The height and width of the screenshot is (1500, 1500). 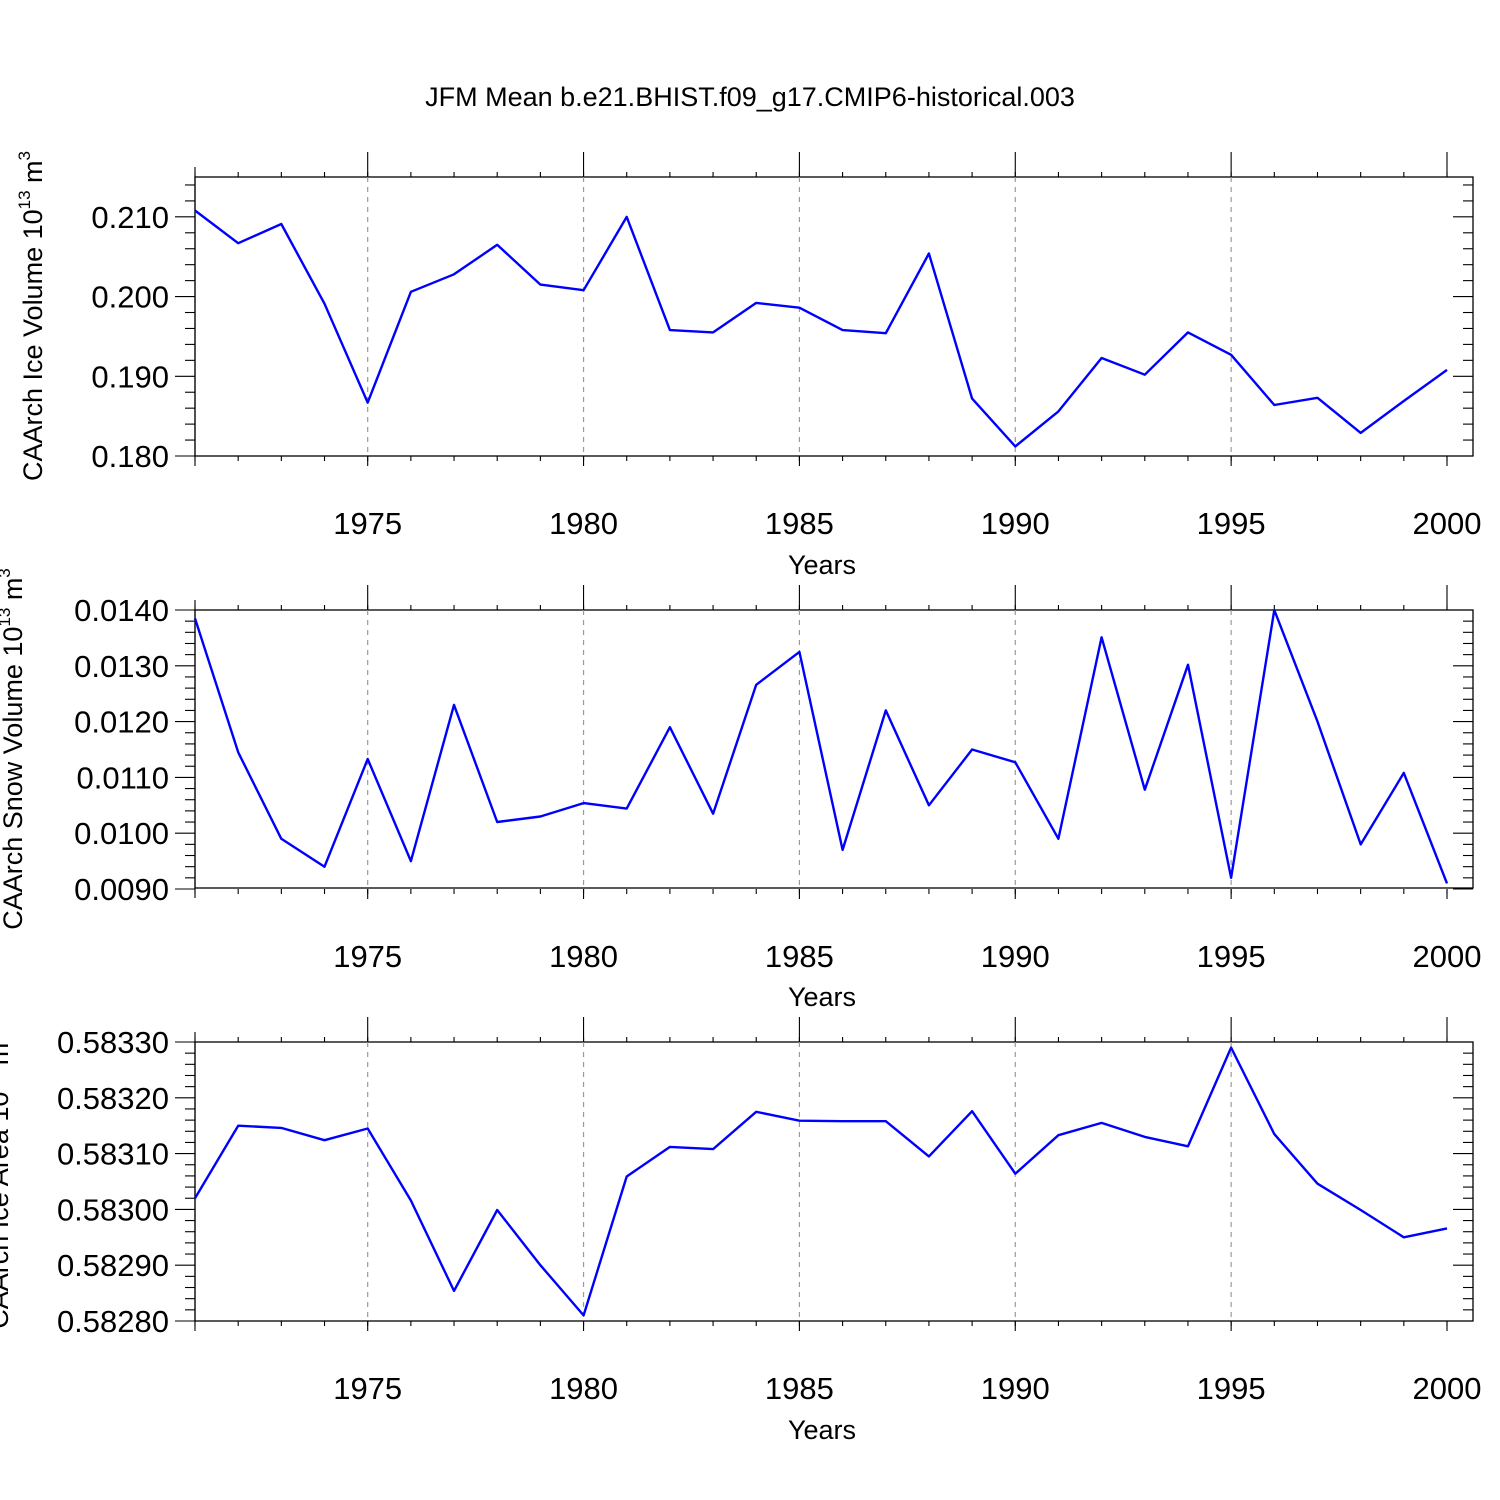 What do you see at coordinates (121, 750) in the screenshot?
I see `y-tick-labels: 0.0090 0.0100 0.0110 0.0120 0.0130 0.0140` at bounding box center [121, 750].